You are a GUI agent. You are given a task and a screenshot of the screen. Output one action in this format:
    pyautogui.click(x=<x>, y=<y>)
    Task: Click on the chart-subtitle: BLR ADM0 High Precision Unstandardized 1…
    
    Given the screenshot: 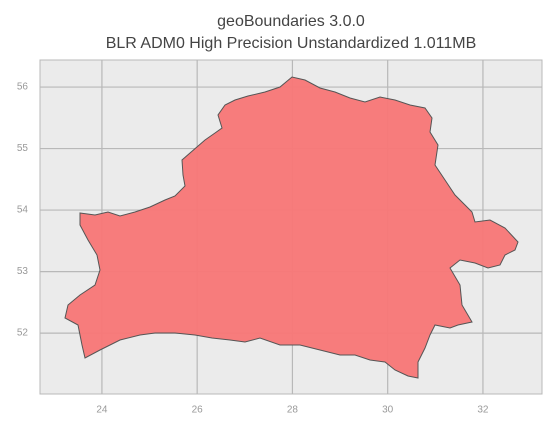 What is the action you would take?
    pyautogui.click(x=291, y=43)
    